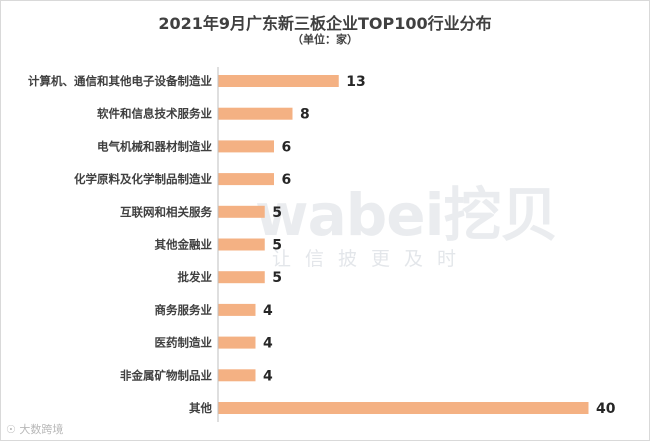  What do you see at coordinates (355, 82) in the screenshot?
I see `data-label: 13` at bounding box center [355, 82].